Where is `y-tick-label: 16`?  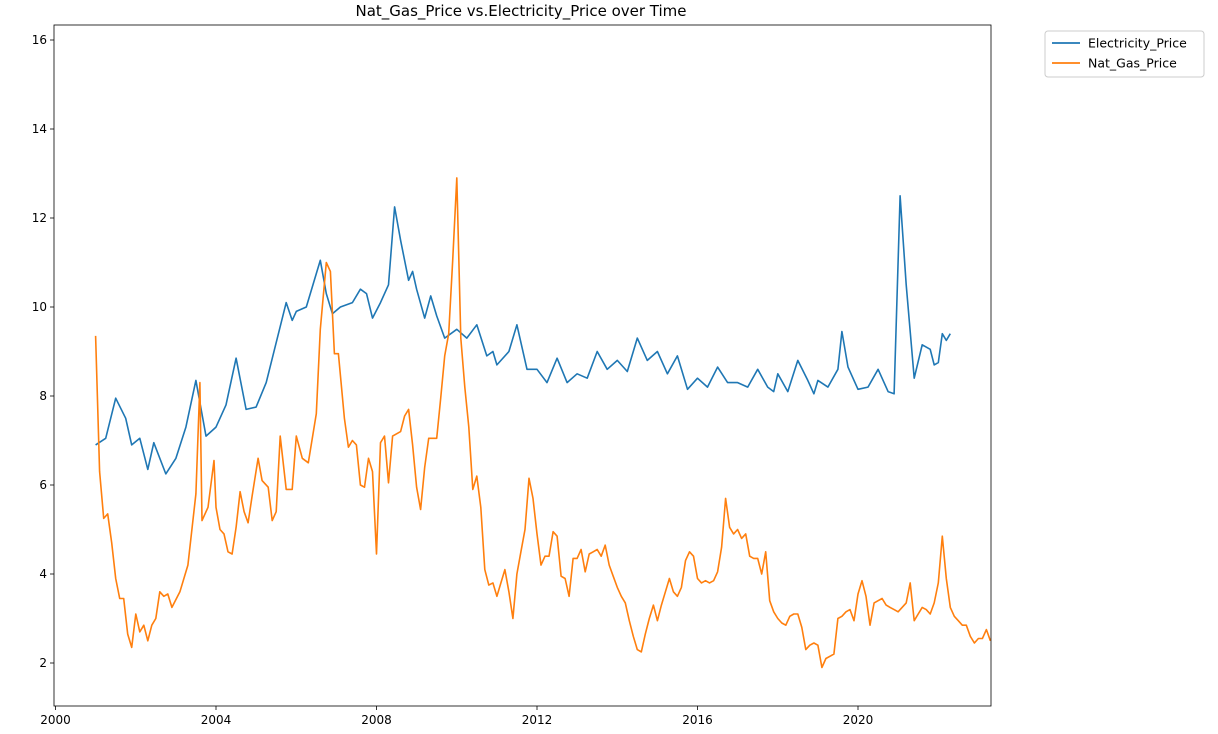 y-tick-label: 16 is located at coordinates (39, 40).